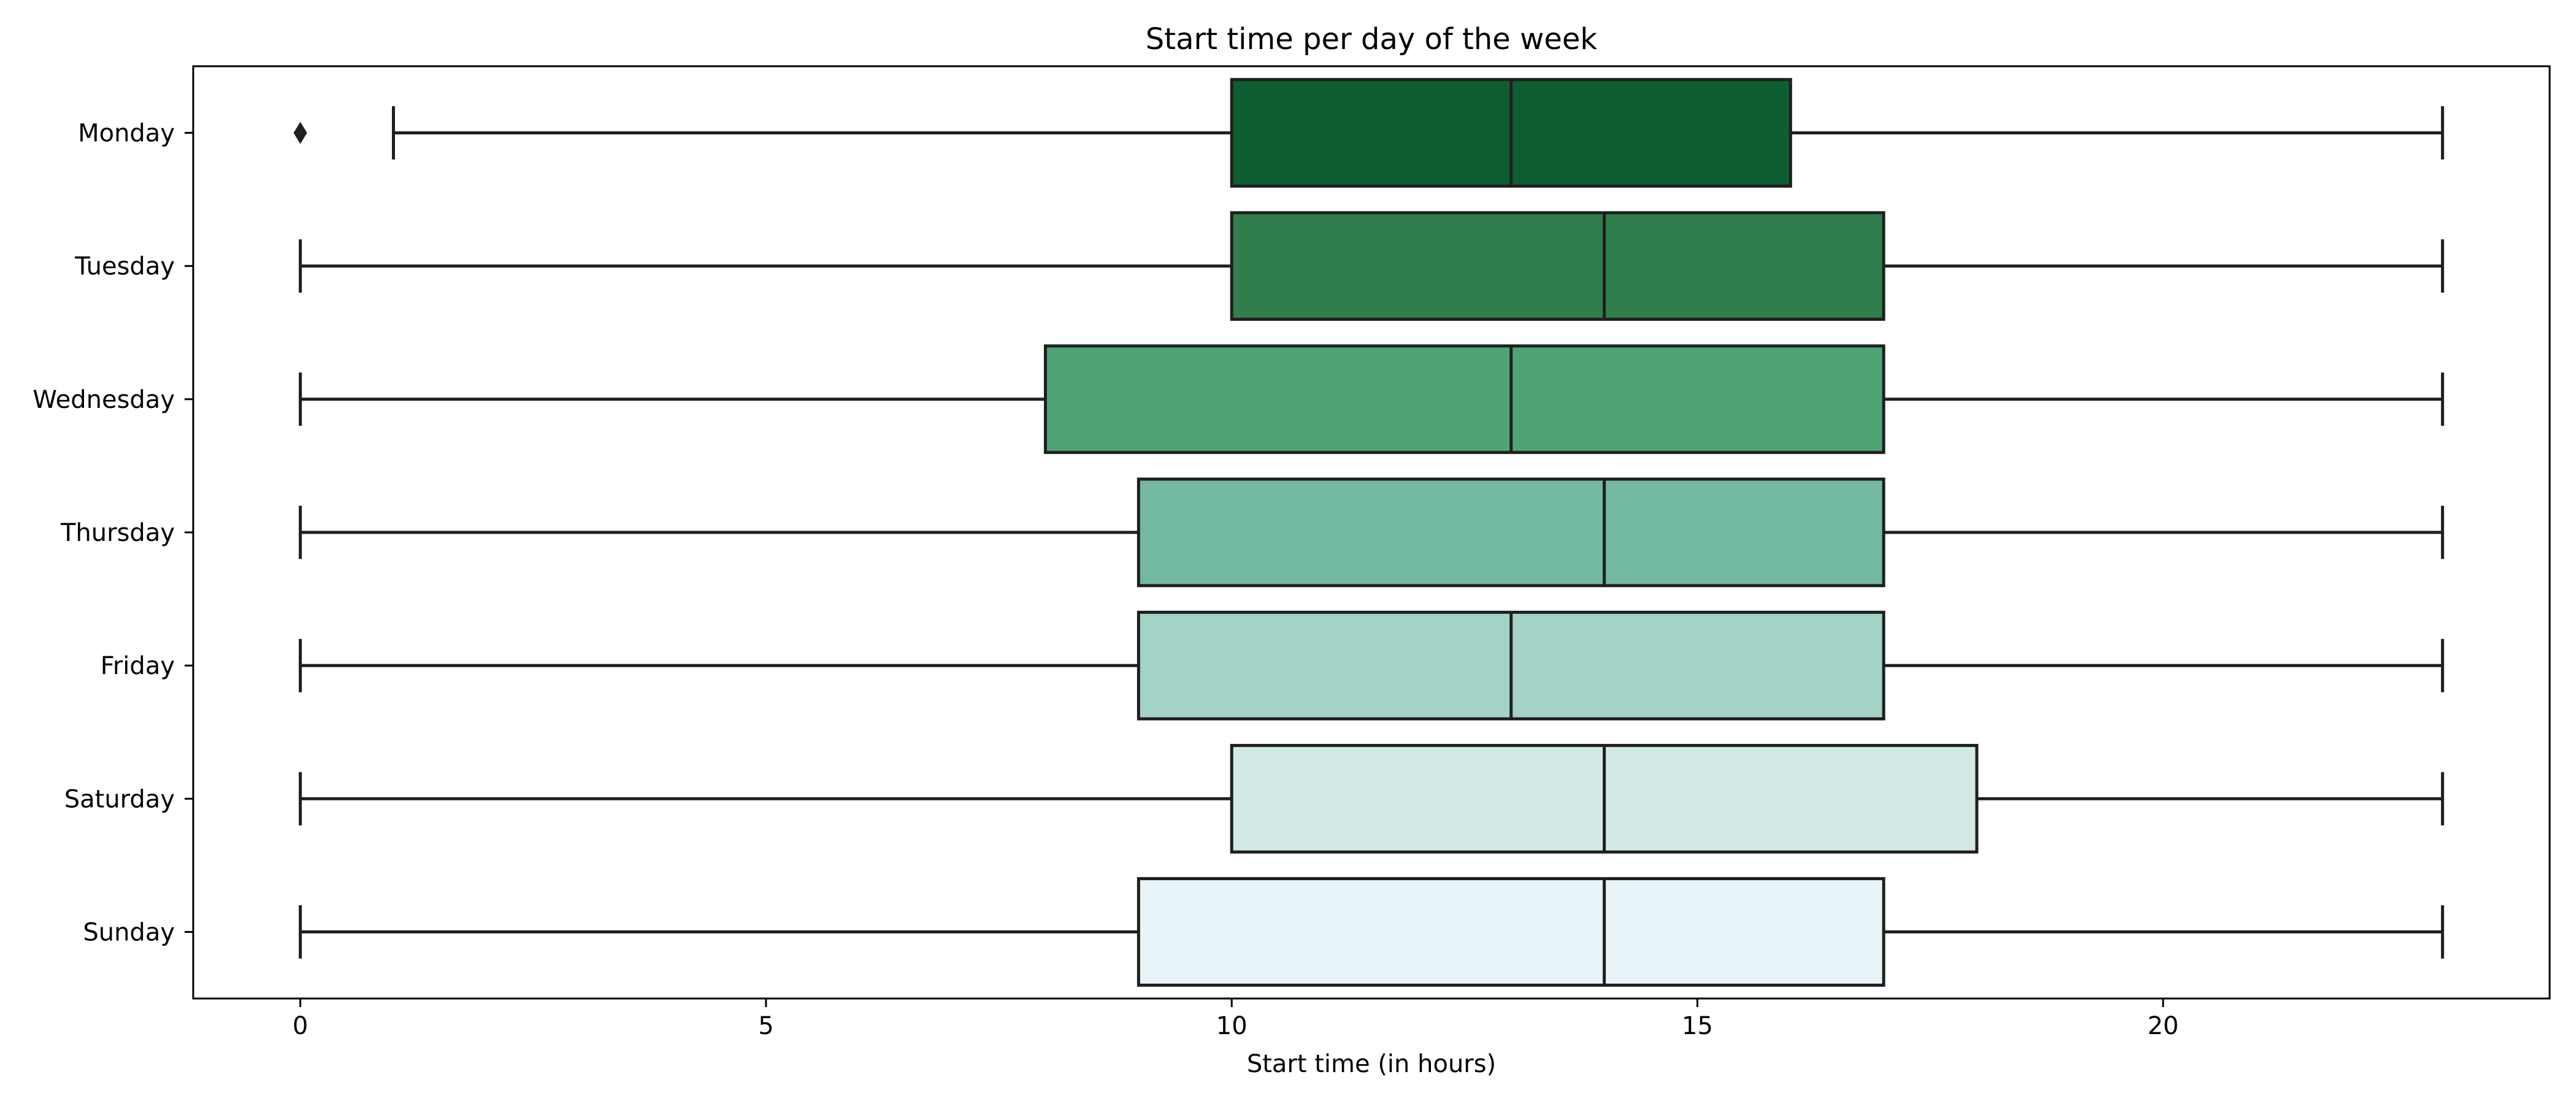 This screenshot has height=1104, width=2576. I want to click on y-tick-label: Friday, so click(138, 666).